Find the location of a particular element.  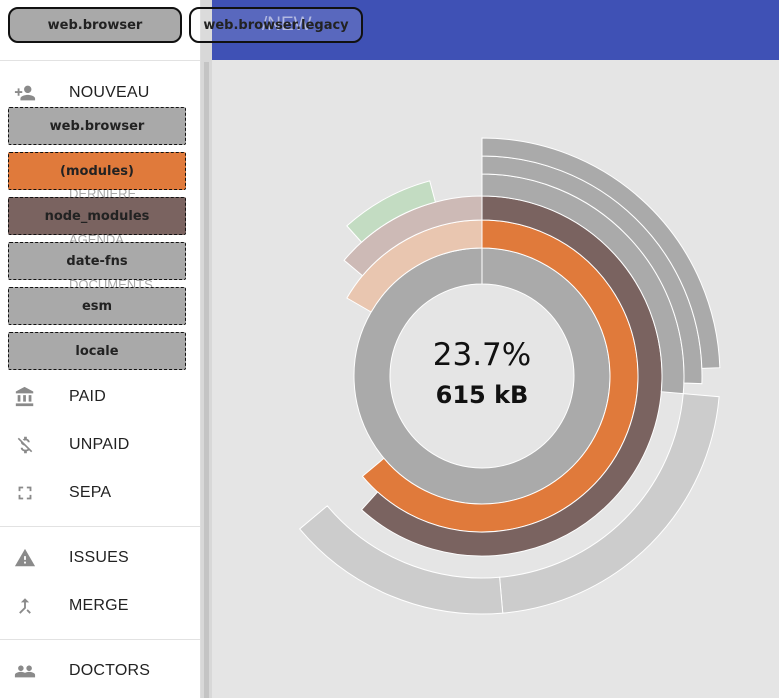

app-top-bar is located at coordinates (495, 30).